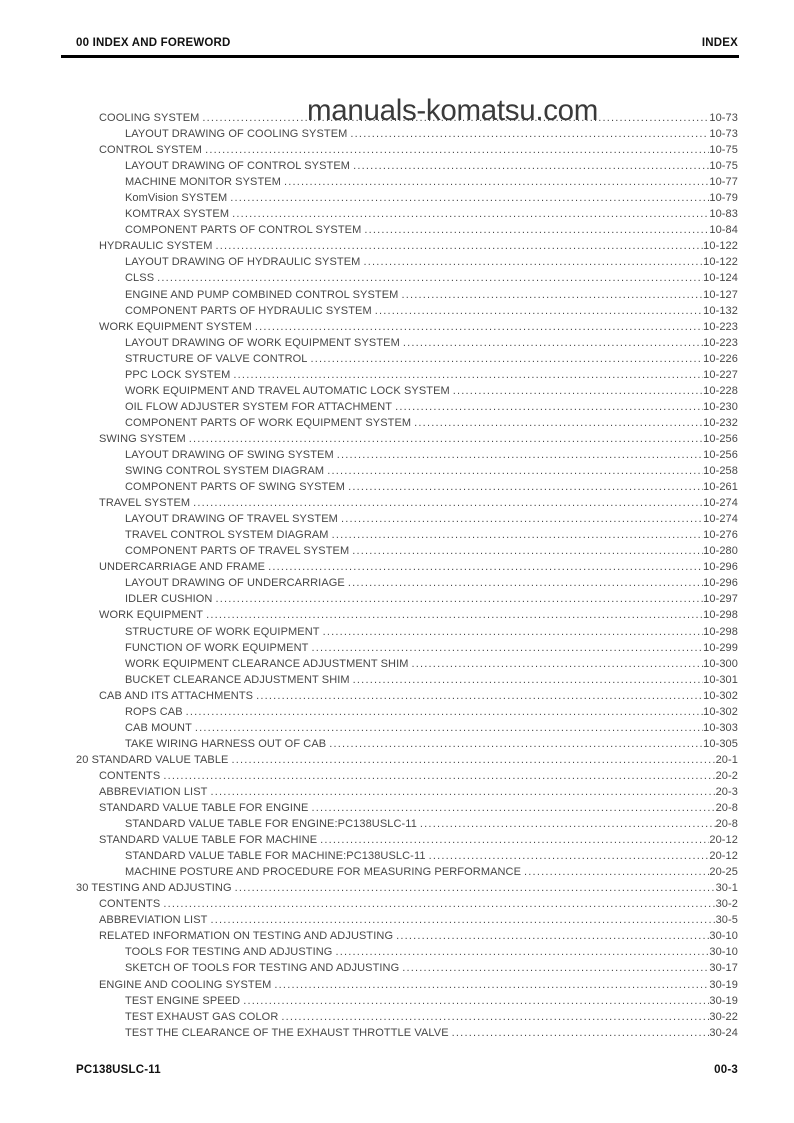 Image resolution: width=794 pixels, height=1123 pixels. What do you see at coordinates (238, 166) in the screenshot?
I see `toc-entry-label: LAYOUT DRAWING OF CONTROL SYSTEM` at bounding box center [238, 166].